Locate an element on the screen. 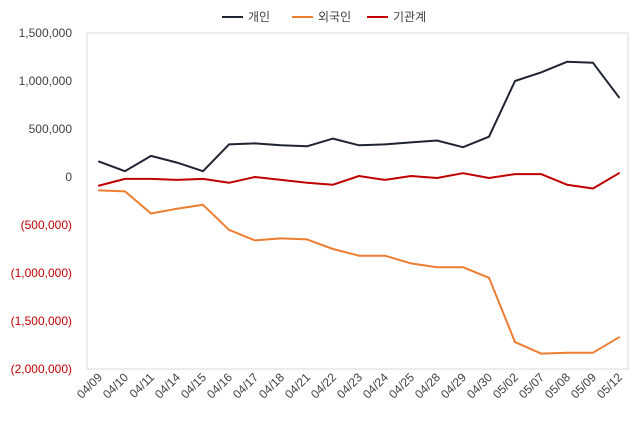  y-tick-label: (500,000) is located at coordinates (46, 225).